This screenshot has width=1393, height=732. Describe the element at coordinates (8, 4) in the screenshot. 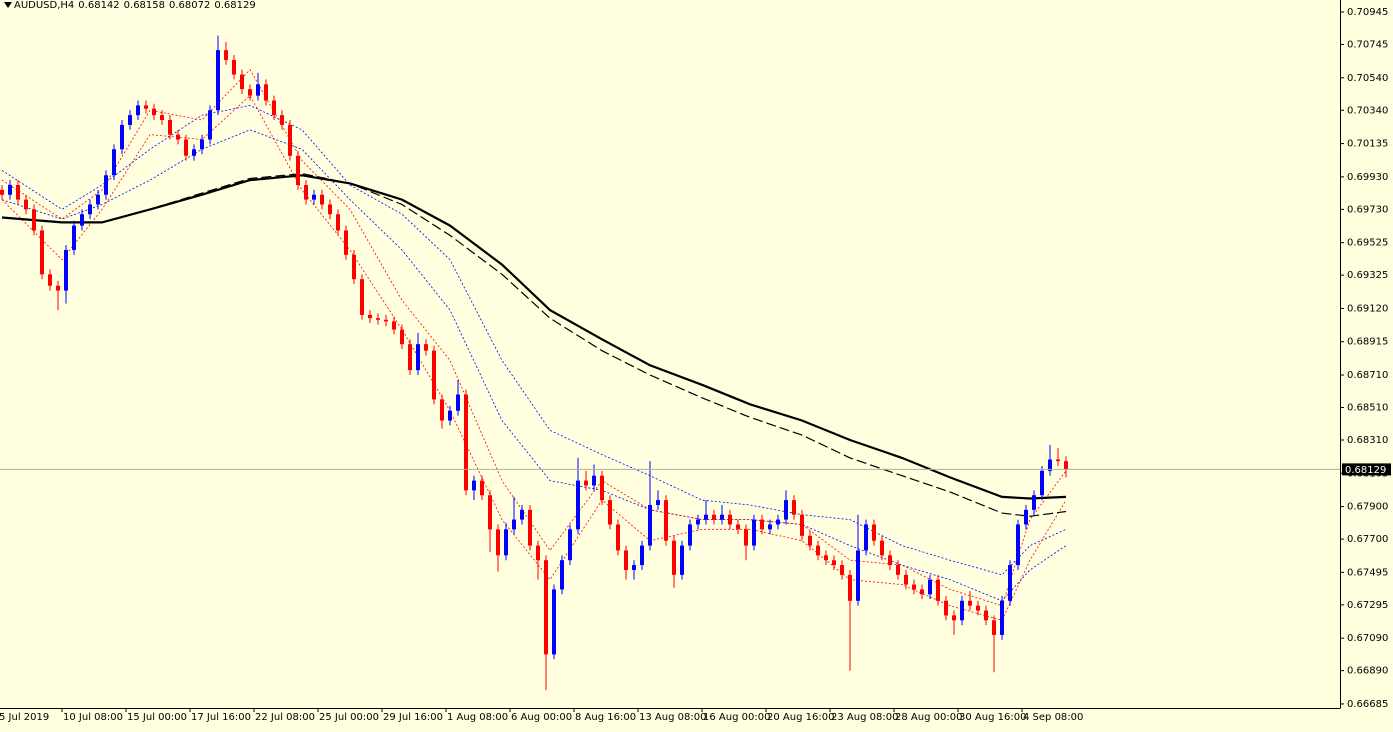

I see `header-icon` at that location.